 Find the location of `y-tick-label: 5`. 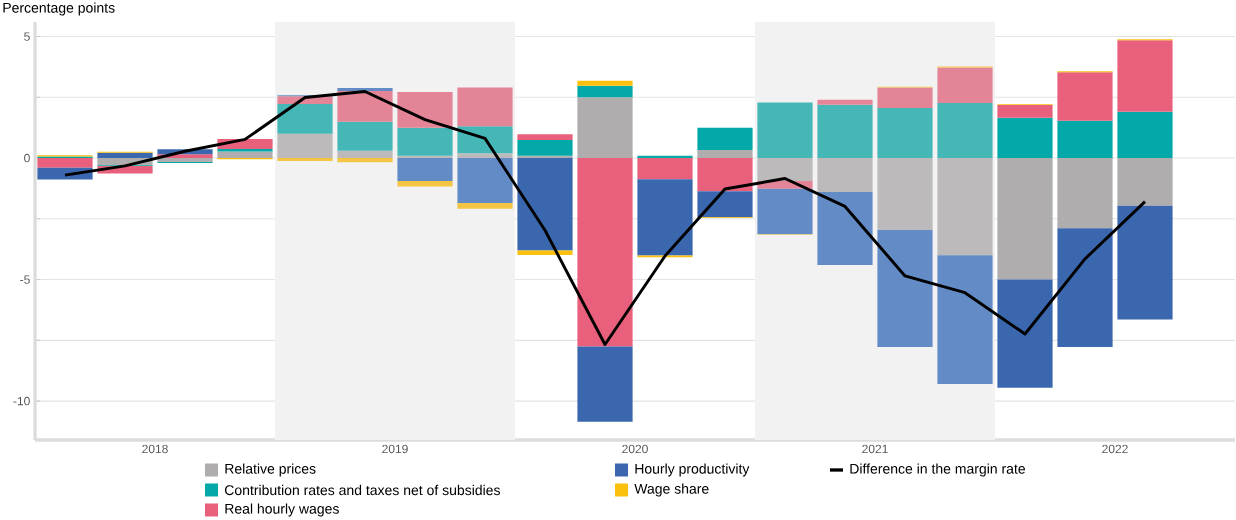

y-tick-label: 5 is located at coordinates (27, 36).